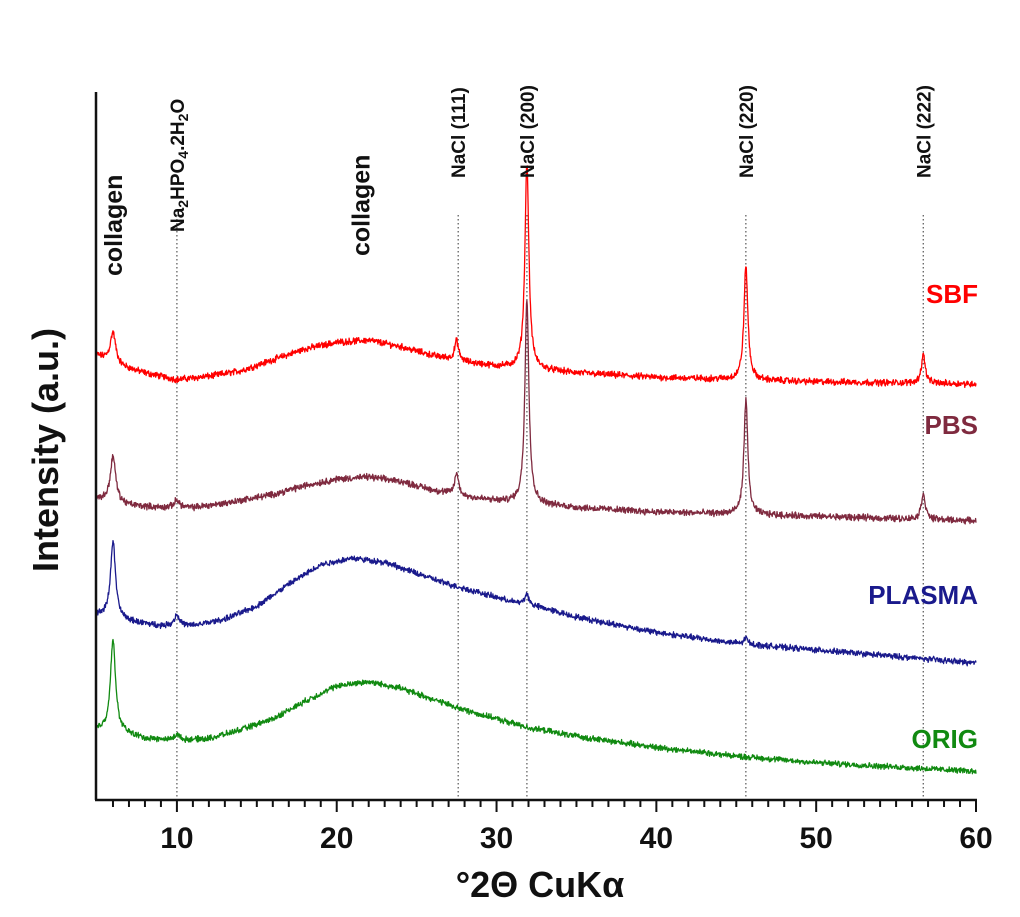 The image size is (1020, 917). I want to click on x-tick-label: 40, so click(656, 838).